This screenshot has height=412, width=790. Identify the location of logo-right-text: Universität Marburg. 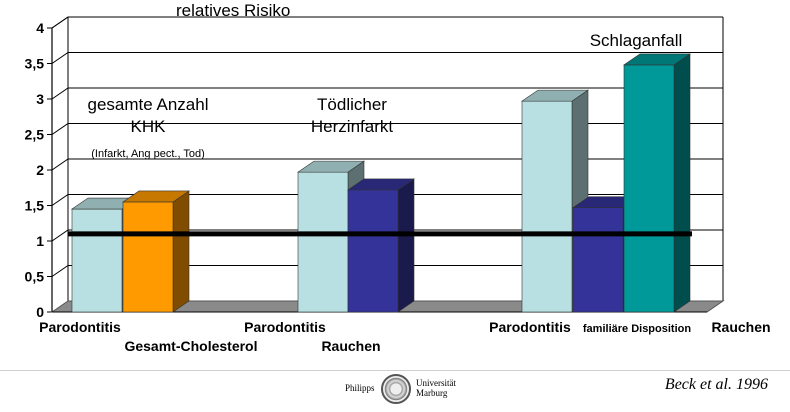
(436, 388).